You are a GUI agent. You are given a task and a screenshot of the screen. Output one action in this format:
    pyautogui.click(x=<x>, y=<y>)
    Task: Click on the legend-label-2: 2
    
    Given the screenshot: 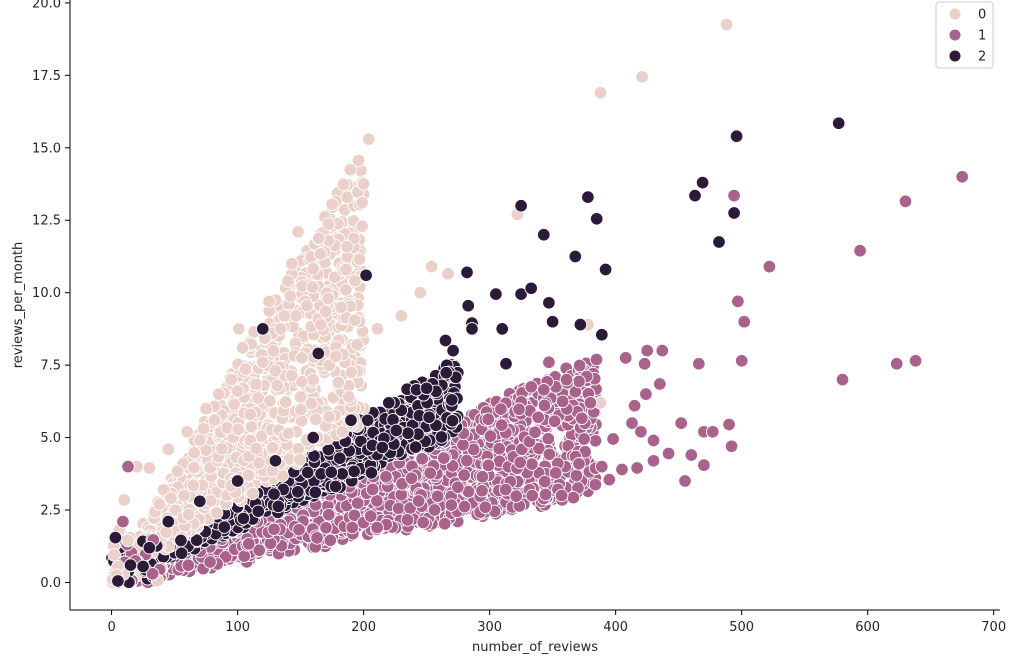 What is the action you would take?
    pyautogui.click(x=982, y=57)
    